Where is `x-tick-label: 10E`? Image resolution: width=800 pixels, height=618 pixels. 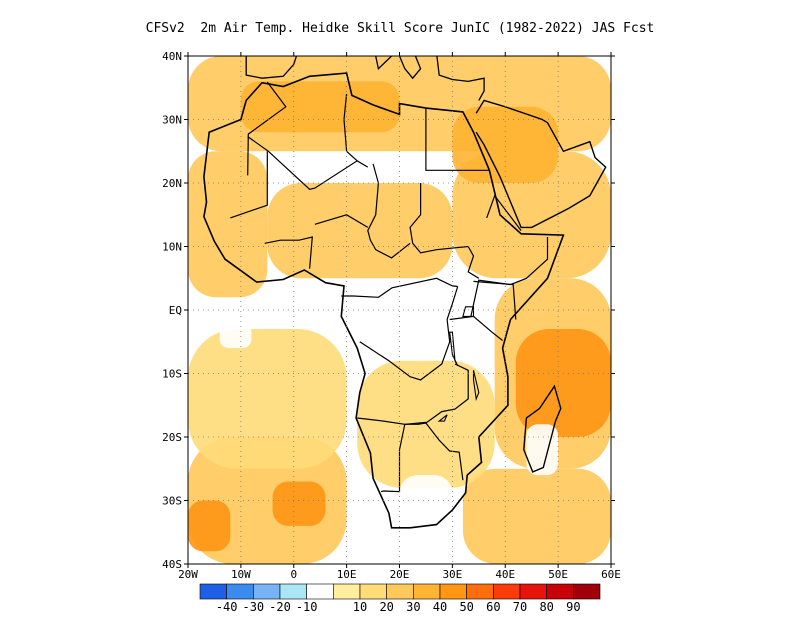
x-tick-label: 10E is located at coordinates (347, 574).